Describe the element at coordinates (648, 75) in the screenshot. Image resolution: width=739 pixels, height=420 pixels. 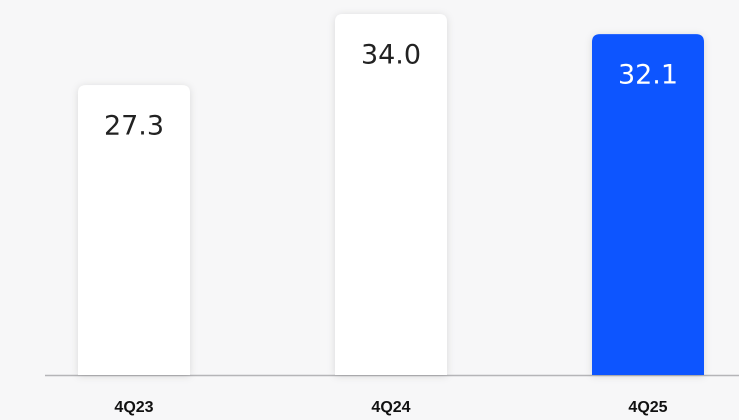
I see `value-label: 32.1` at that location.